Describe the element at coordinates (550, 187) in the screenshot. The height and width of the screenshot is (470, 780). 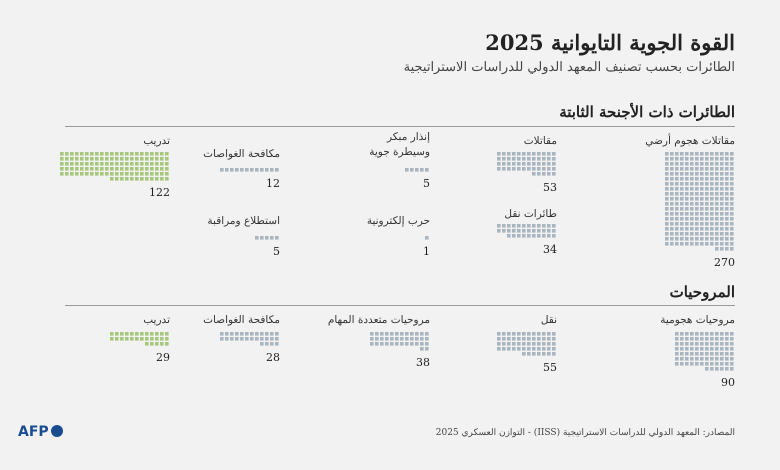
I see `value-label: 53` at that location.